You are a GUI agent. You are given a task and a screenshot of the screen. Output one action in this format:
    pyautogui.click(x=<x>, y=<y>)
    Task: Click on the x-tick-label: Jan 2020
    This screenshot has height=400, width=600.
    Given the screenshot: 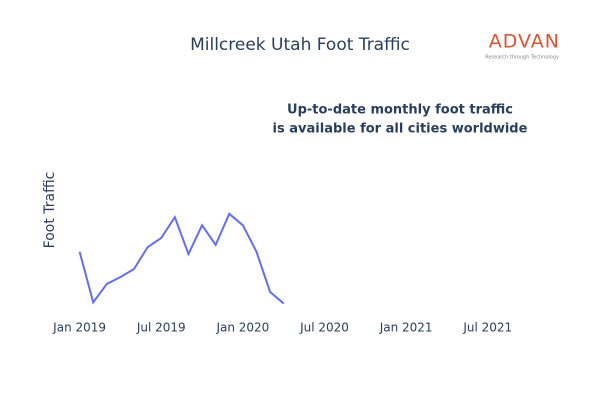 What is the action you would take?
    pyautogui.click(x=242, y=328)
    